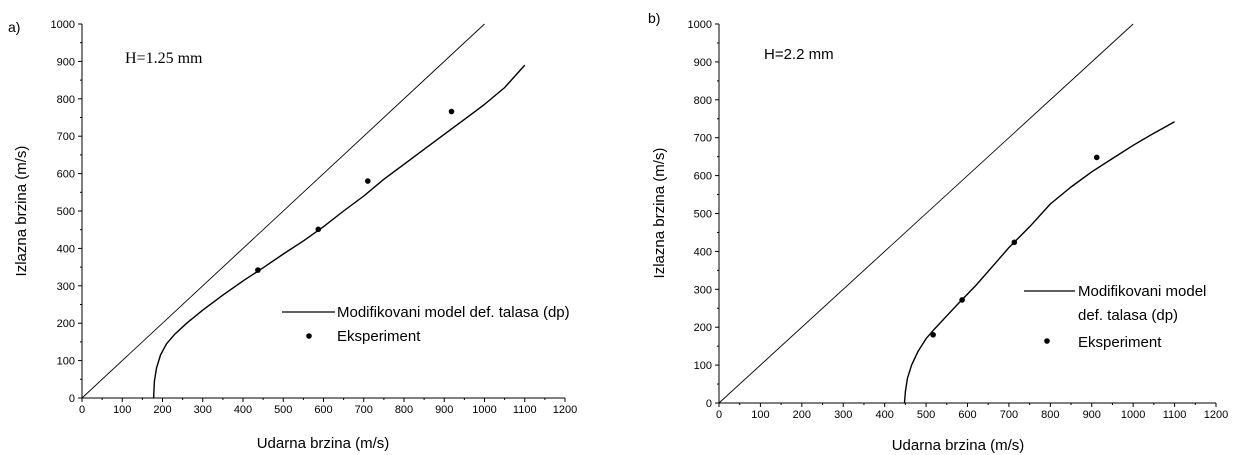  I want to click on x-tick-label-b: 700, so click(1009, 415).